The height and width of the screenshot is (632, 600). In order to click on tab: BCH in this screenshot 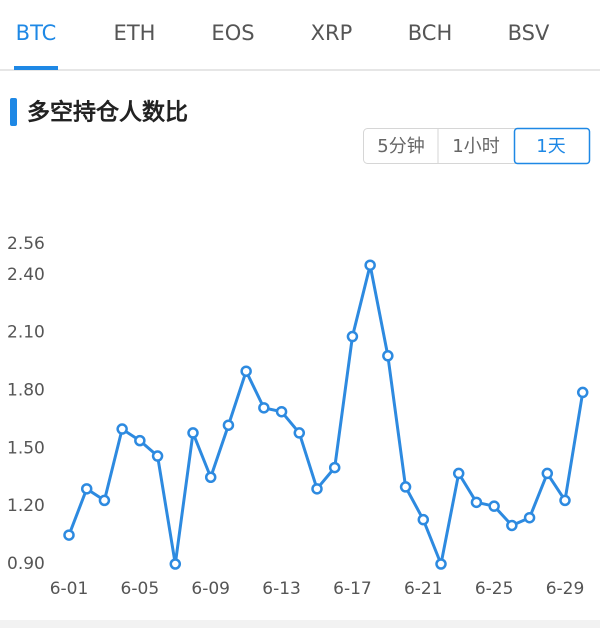, I will do `click(430, 33)`.